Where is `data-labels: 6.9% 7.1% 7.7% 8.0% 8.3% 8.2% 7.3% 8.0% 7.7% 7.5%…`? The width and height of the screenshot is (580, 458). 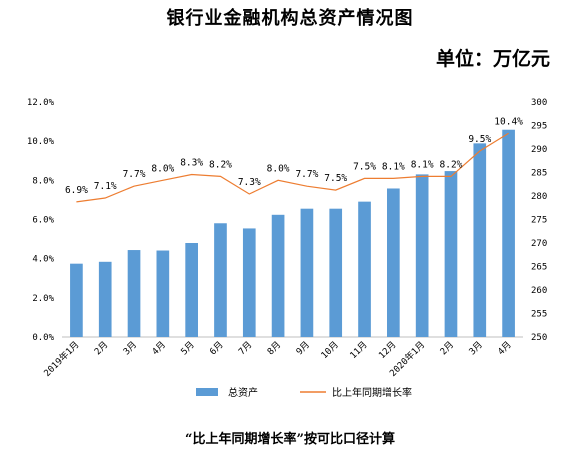 data-labels: 6.9% 7.1% 7.7% 8.0% 8.3% 8.2% 7.3% 8.0% 7.7% 7.5%… is located at coordinates (294, 156).